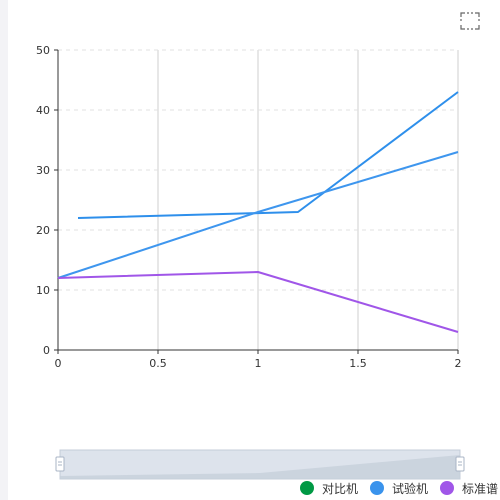 This screenshot has height=500, width=500. Describe the element at coordinates (410, 488) in the screenshot. I see `legend-label: 试验机` at that location.